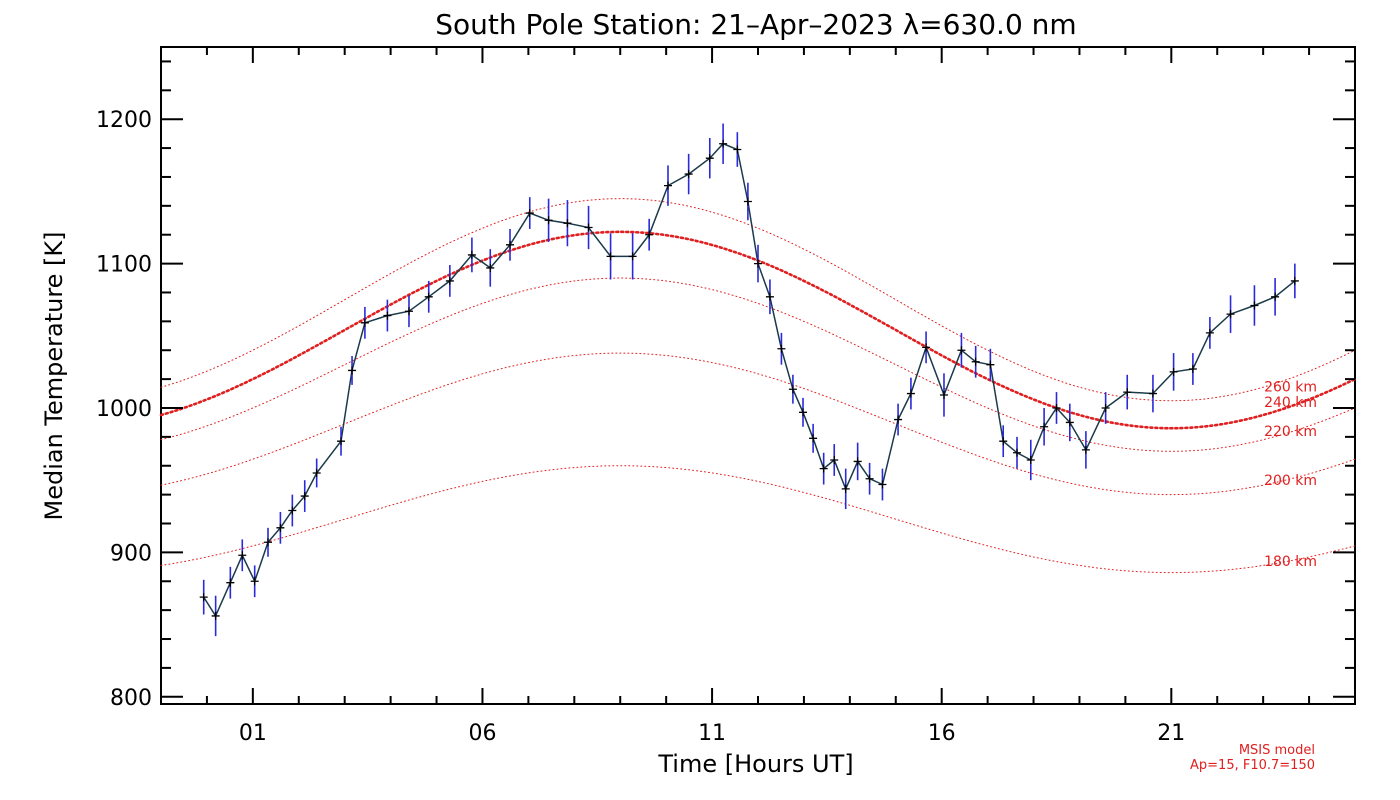  Describe the element at coordinates (1290, 387) in the screenshot. I see `model-label: 260 km` at that location.